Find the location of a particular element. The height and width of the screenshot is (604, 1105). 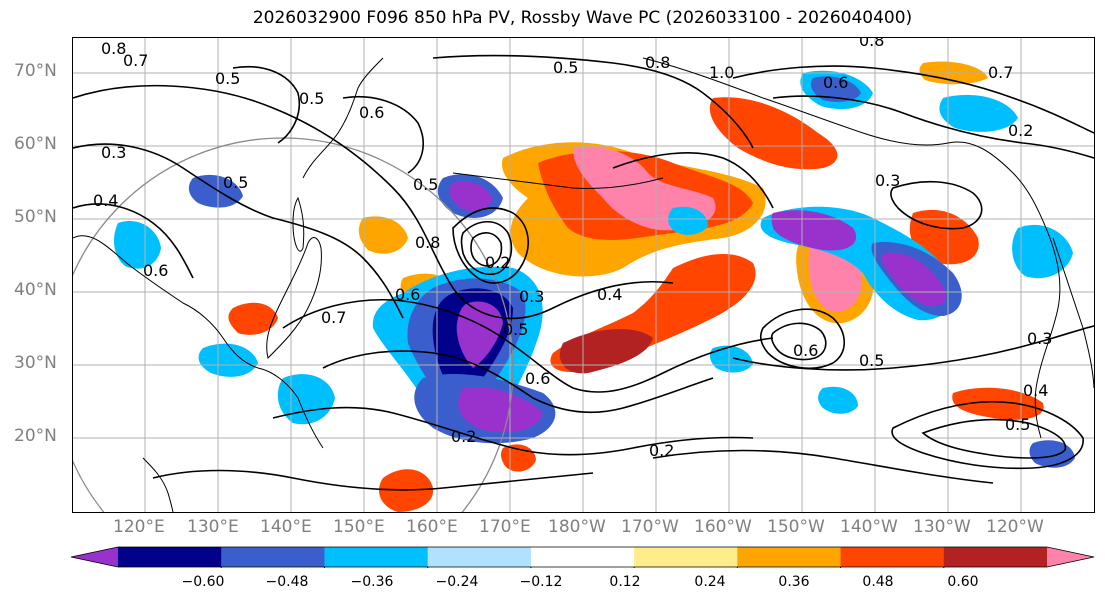

colorbar-tick-label: 0.24 is located at coordinates (710, 582).